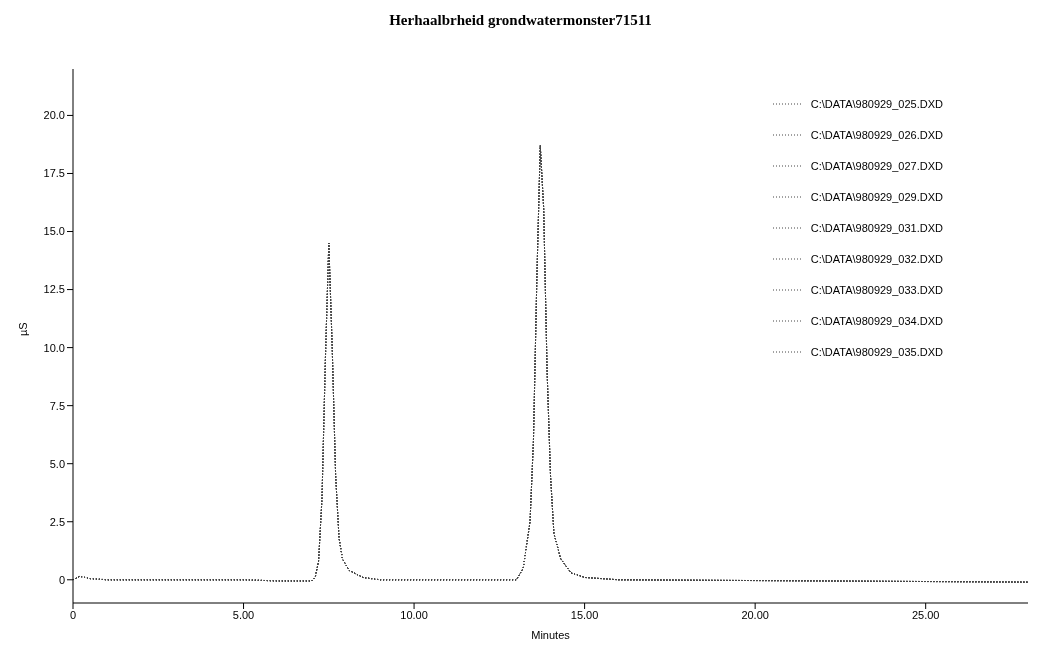  I want to click on legend-label: C:\DATA\980929_034.DXD, so click(876, 320).